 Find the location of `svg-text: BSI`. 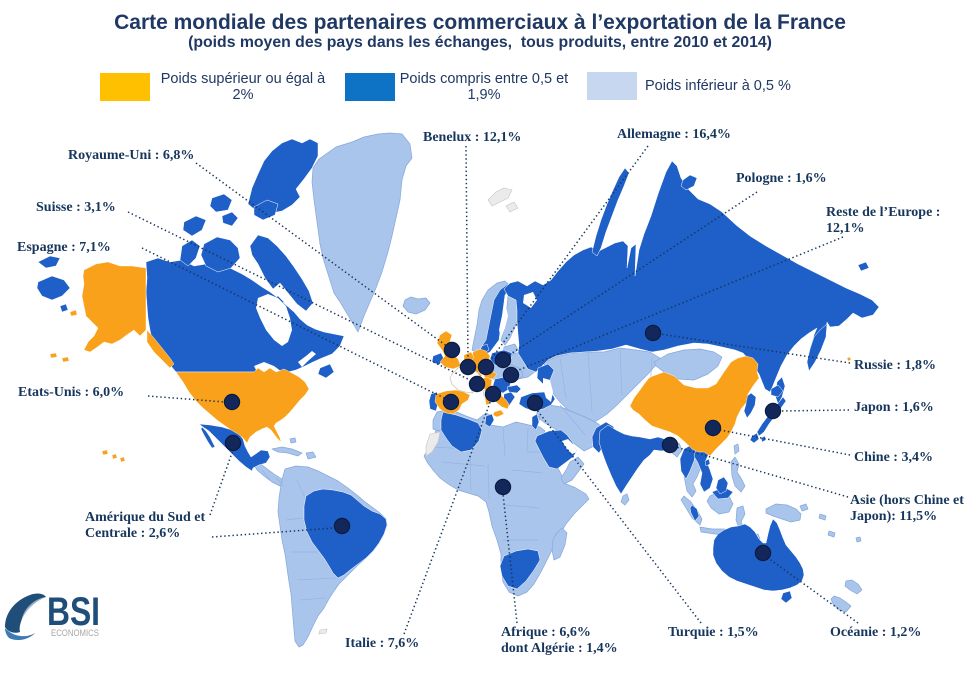

svg-text: BSI is located at coordinates (73, 612).